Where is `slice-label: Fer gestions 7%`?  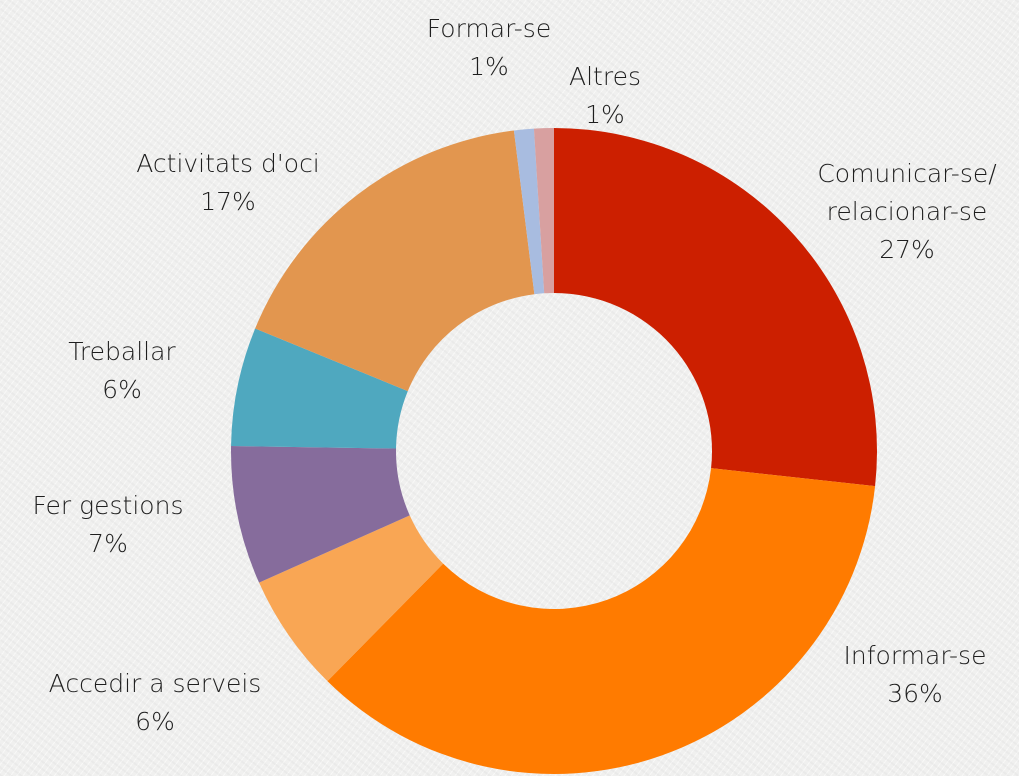
slice-label: Fer gestions 7% is located at coordinates (108, 525).